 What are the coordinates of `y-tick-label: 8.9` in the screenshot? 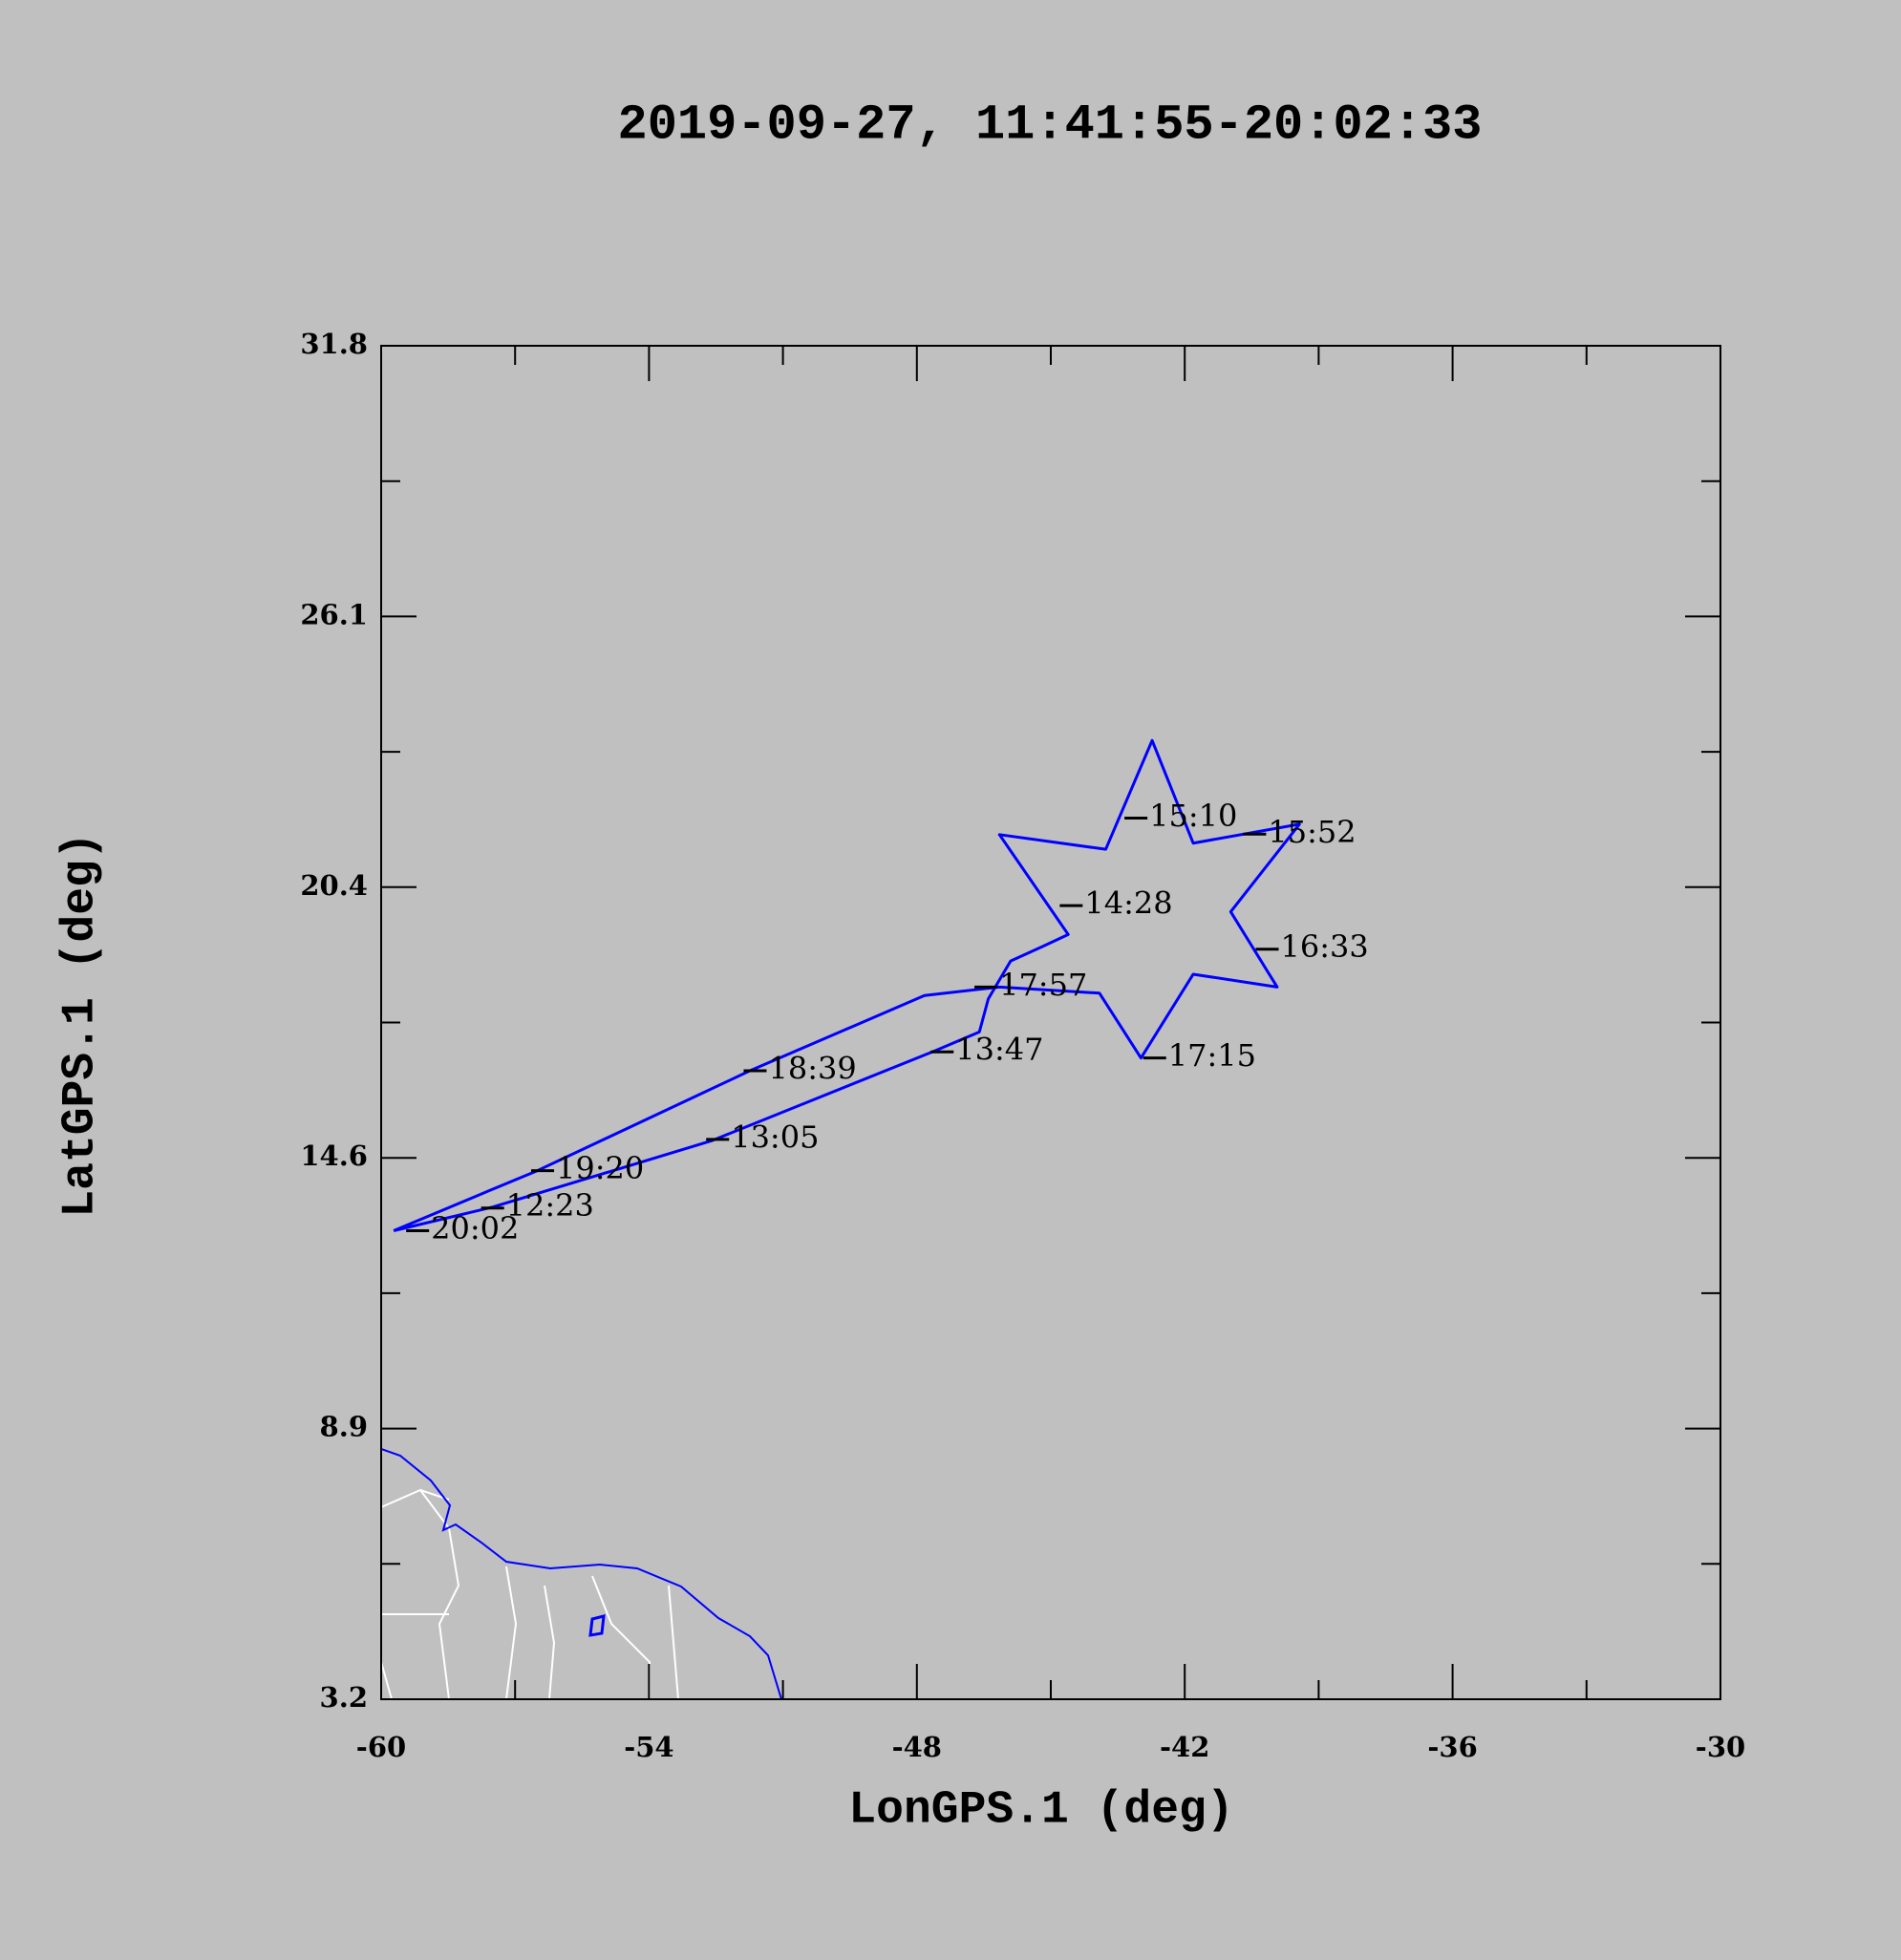 It's located at (344, 1427).